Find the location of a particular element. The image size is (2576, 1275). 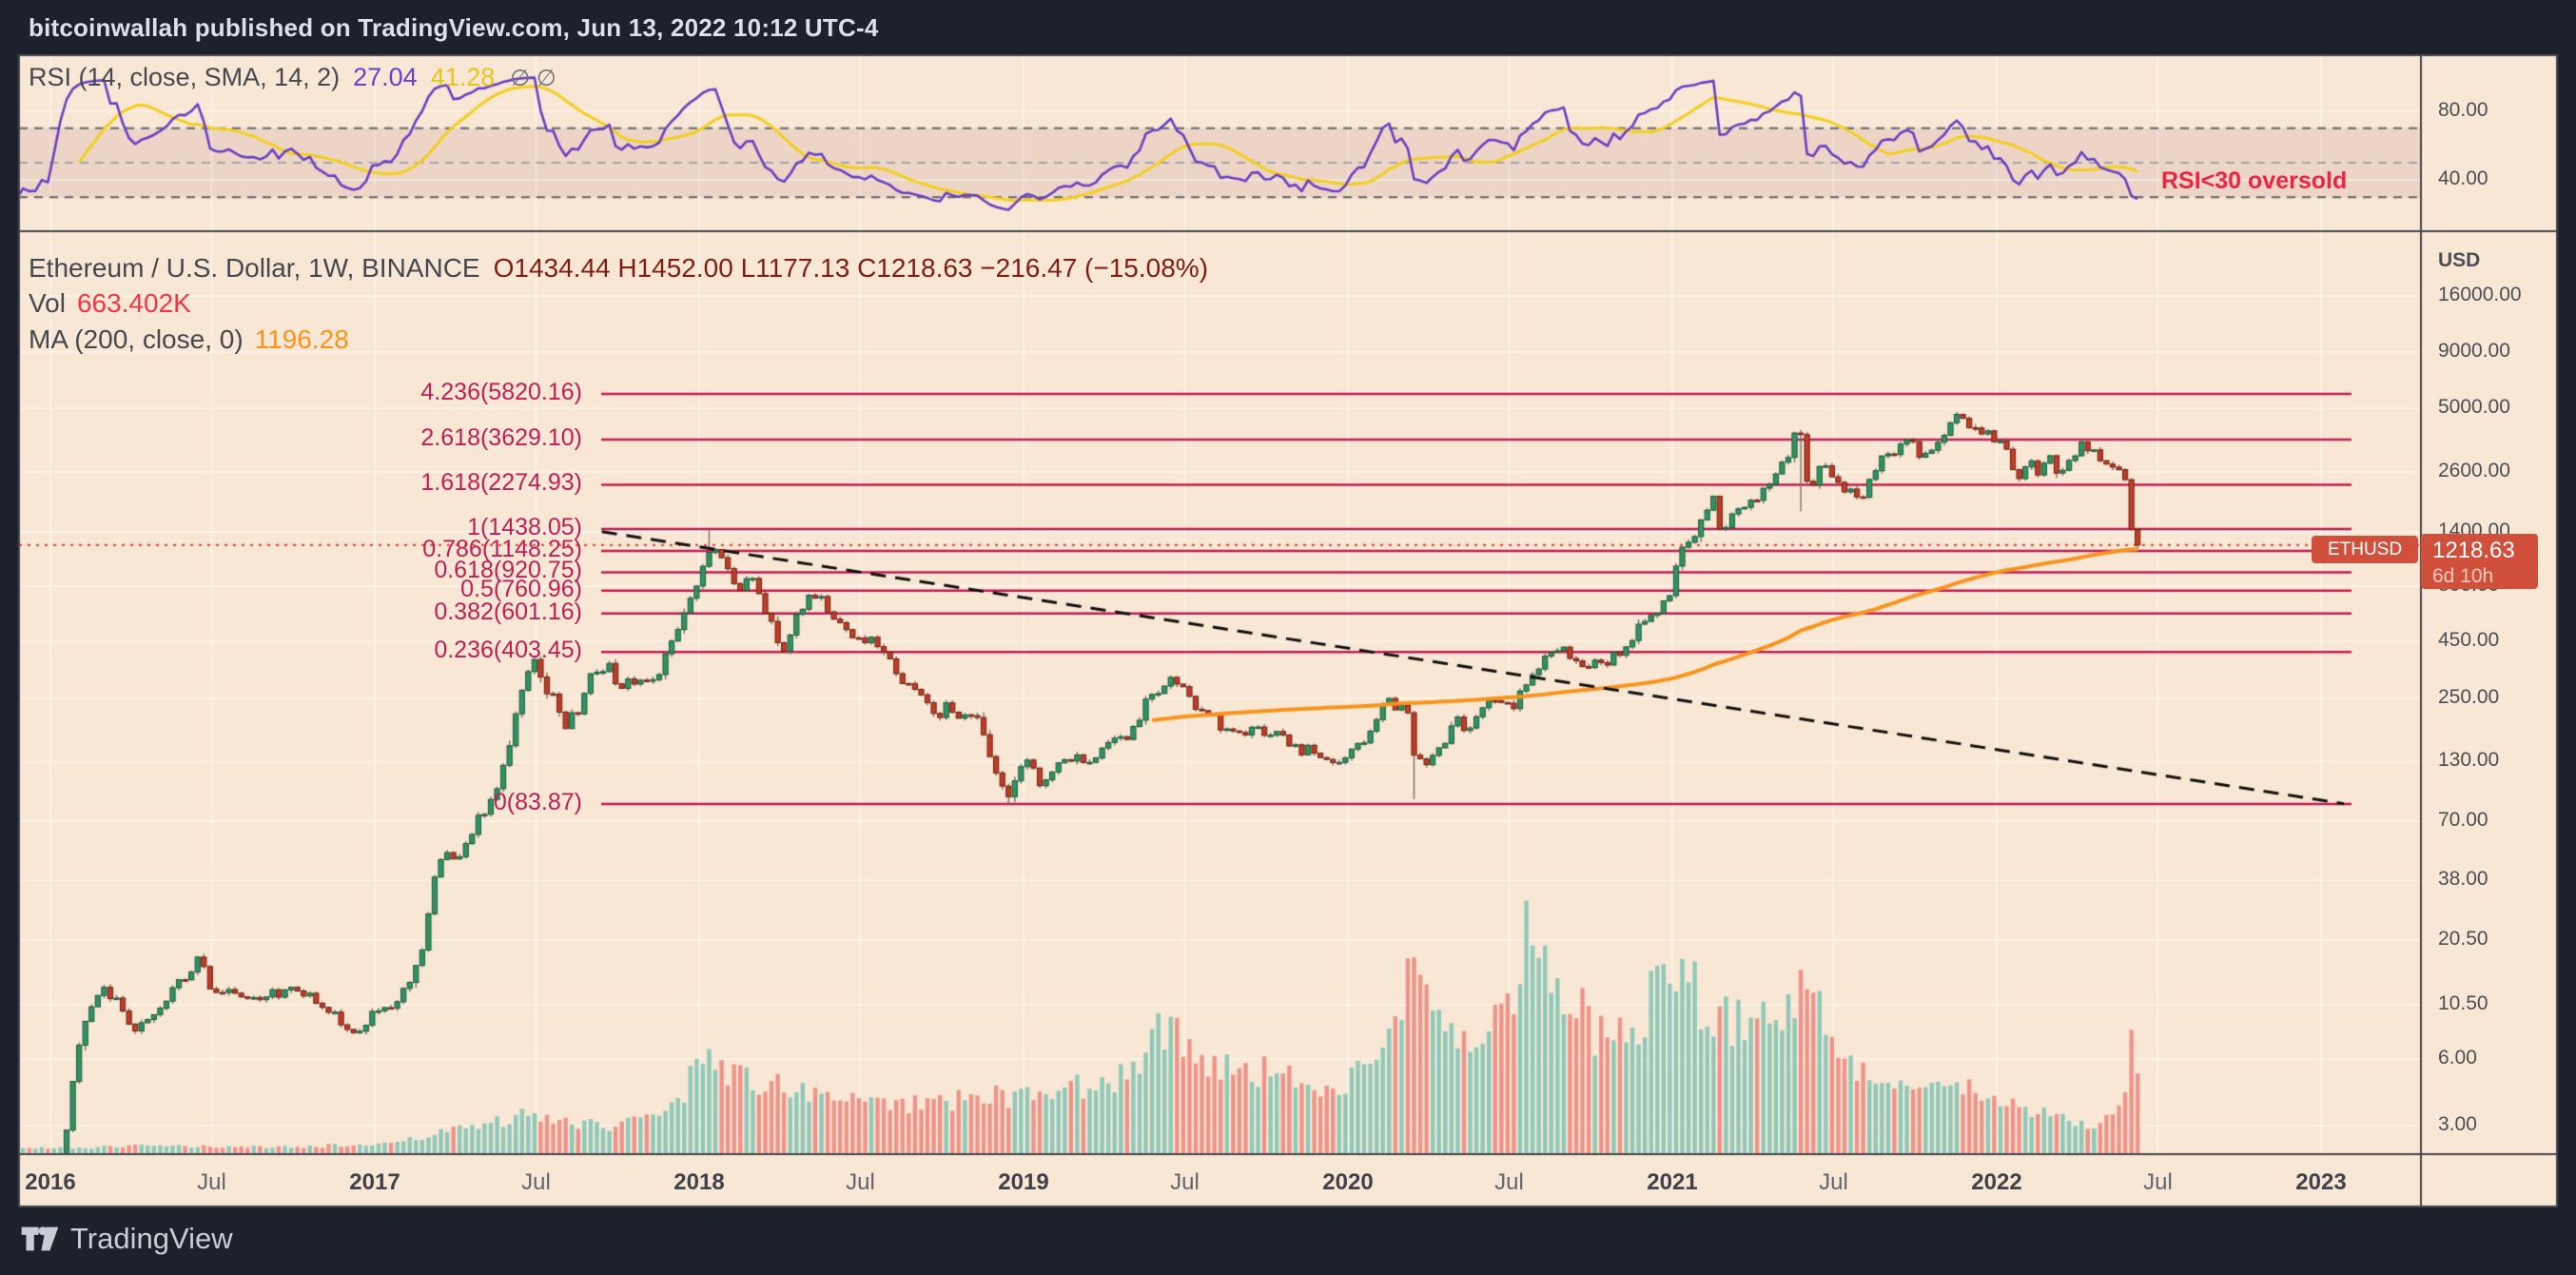

time-tick-year: 2022 is located at coordinates (1996, 1182).